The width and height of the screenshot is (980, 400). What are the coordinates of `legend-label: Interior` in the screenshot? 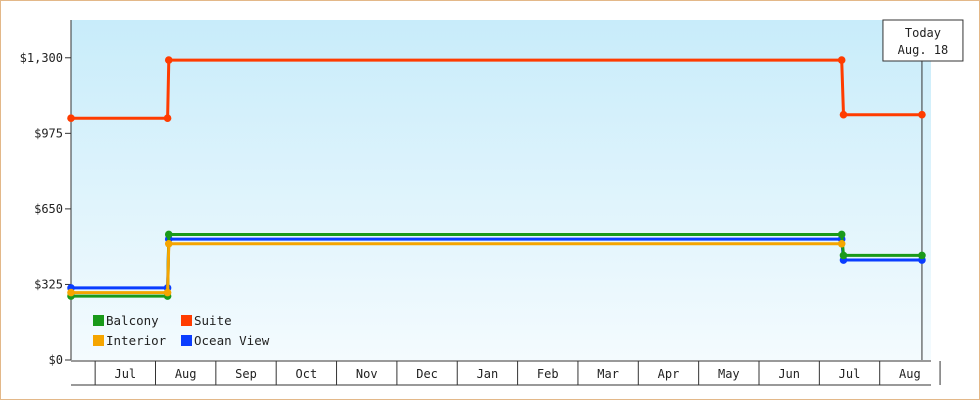 It's located at (136, 340).